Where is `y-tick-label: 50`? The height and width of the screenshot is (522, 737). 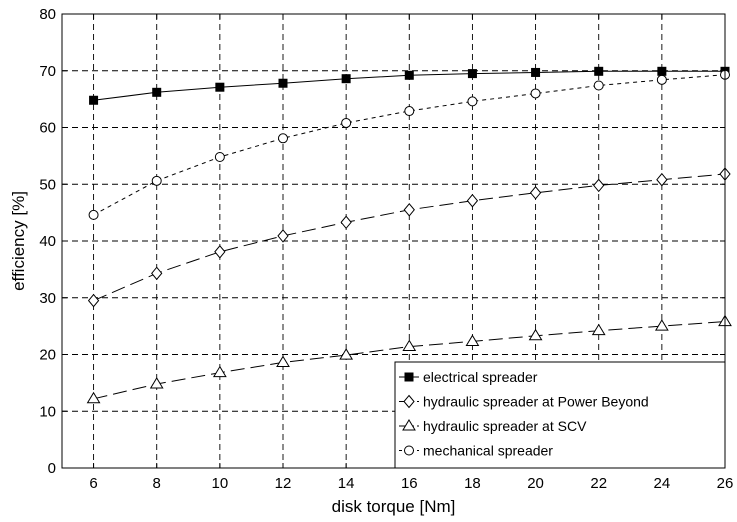 y-tick-label: 50 is located at coordinates (47, 184).